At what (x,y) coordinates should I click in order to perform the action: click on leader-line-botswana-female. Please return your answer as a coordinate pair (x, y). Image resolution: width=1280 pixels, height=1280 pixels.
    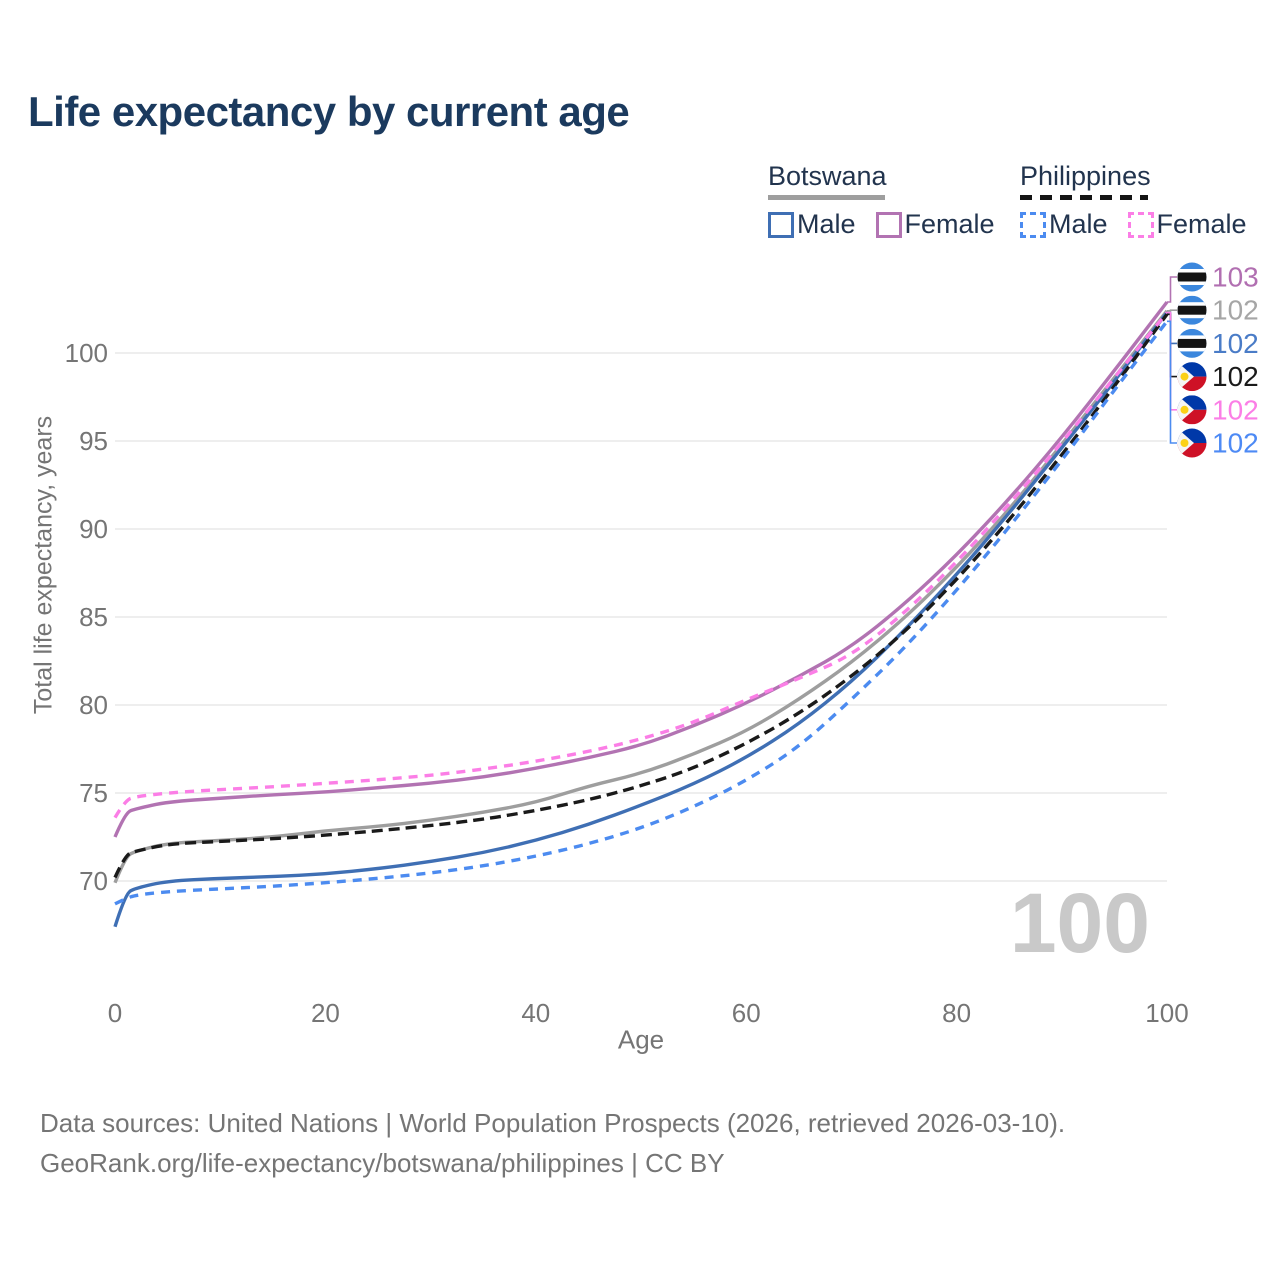
    Looking at the image, I should click on (1172, 289).